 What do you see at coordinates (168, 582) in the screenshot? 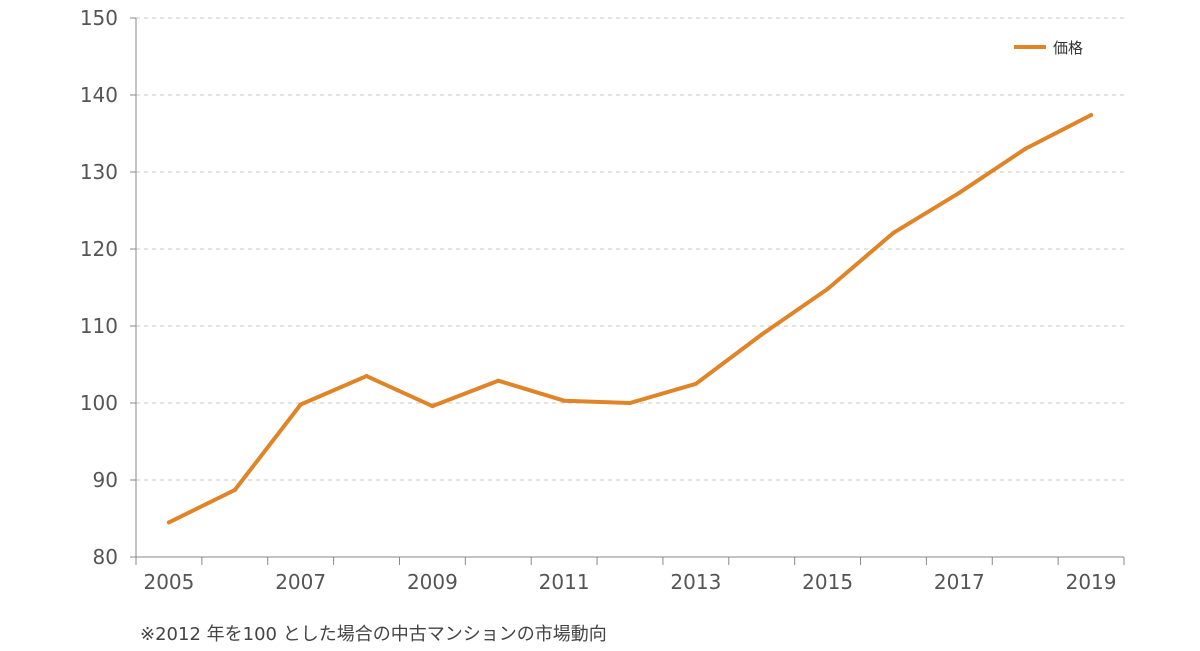
I see `x-tick-label-2005: 2005` at bounding box center [168, 582].